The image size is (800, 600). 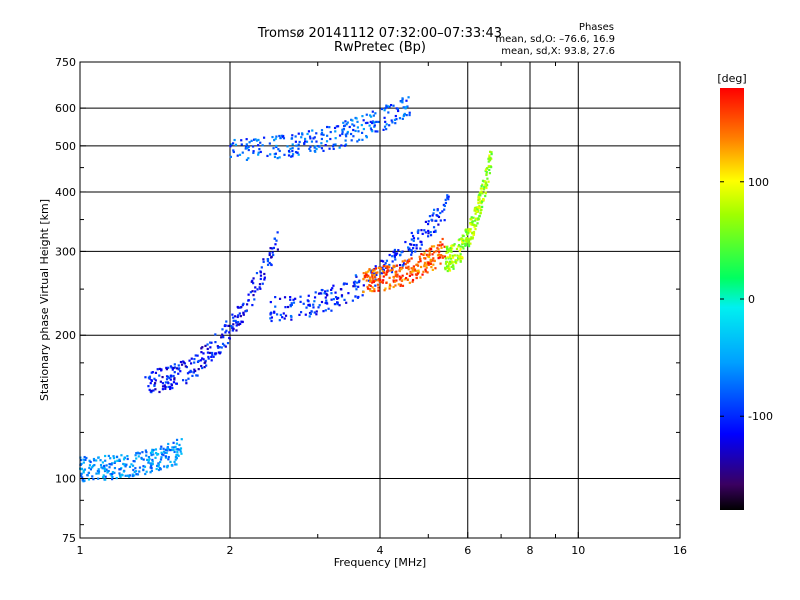 What do you see at coordinates (596, 27) in the screenshot?
I see `phases-heading: Phases` at bounding box center [596, 27].